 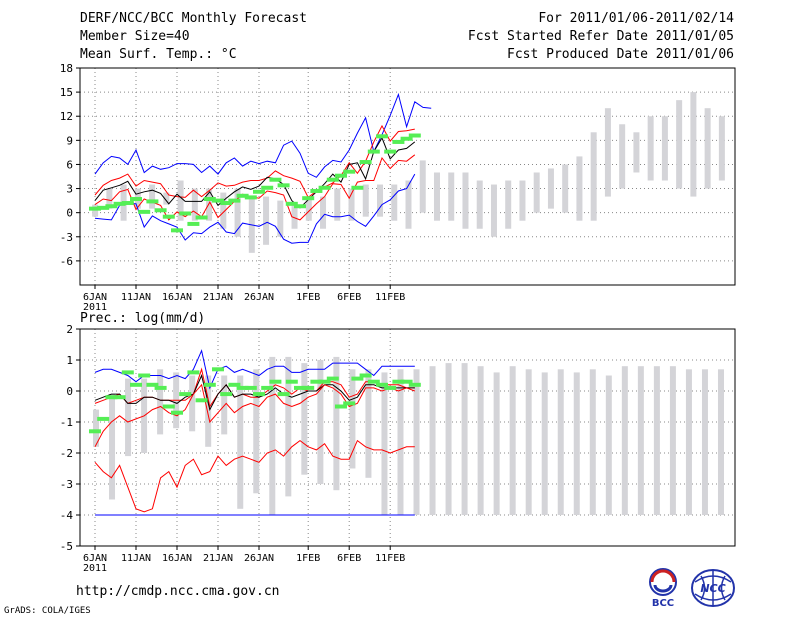 What do you see at coordinates (69, 140) in the screenshot?
I see `temp-ytick-label: 9` at bounding box center [69, 140].